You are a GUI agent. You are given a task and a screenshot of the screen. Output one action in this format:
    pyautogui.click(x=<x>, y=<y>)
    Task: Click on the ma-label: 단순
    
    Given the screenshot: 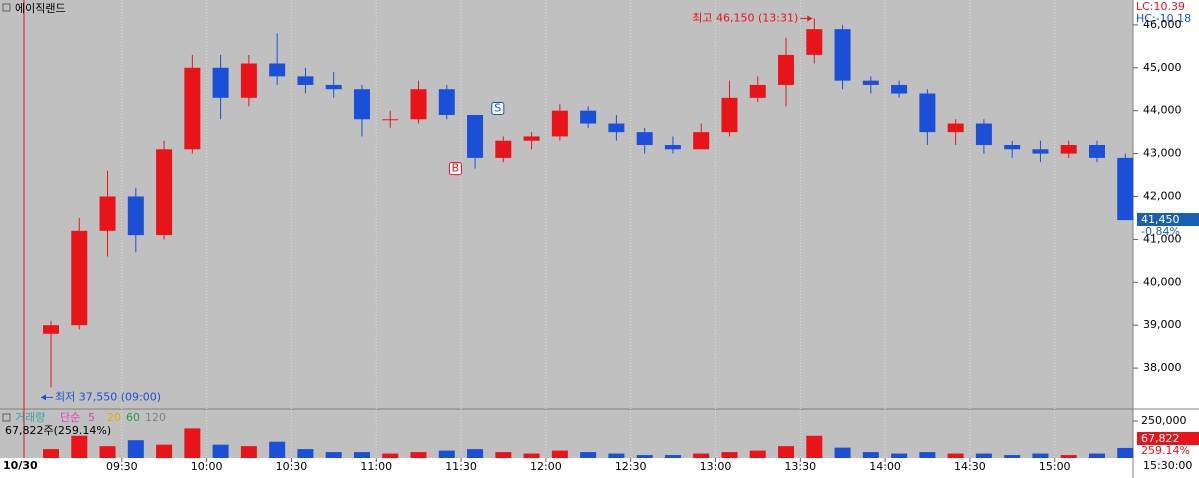 What is the action you would take?
    pyautogui.click(x=70, y=417)
    